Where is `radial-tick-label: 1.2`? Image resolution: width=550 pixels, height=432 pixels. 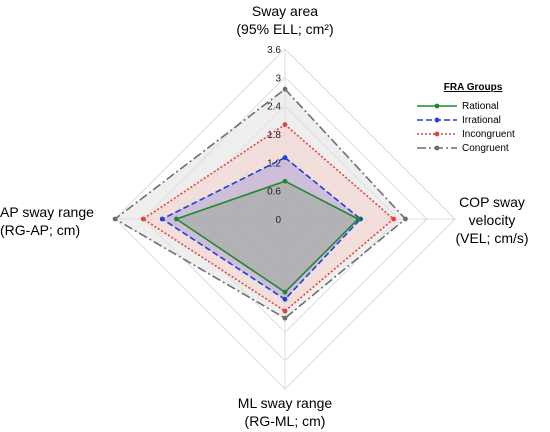 radial-tick-label: 1.2 is located at coordinates (274, 163).